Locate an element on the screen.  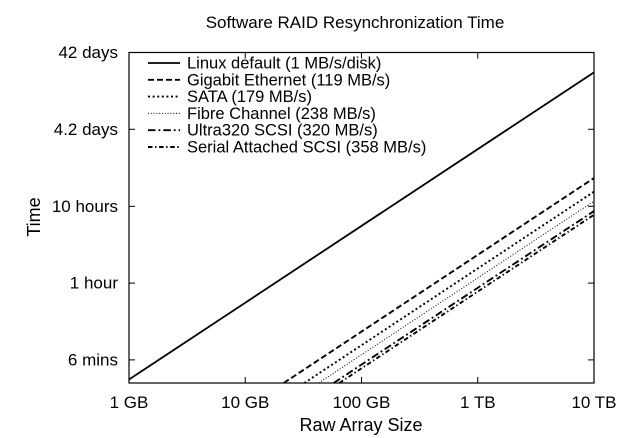
legend-label-serial-attached-scsi: Serial Attached SCSI (358 MB/s) is located at coordinates (306, 148).